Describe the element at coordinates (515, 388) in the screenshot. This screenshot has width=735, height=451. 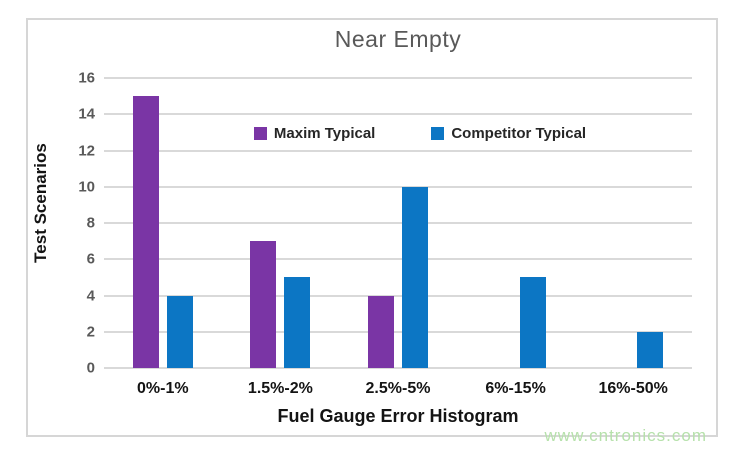
I see `x-tick-label-6%-15%: 6%-15%` at that location.